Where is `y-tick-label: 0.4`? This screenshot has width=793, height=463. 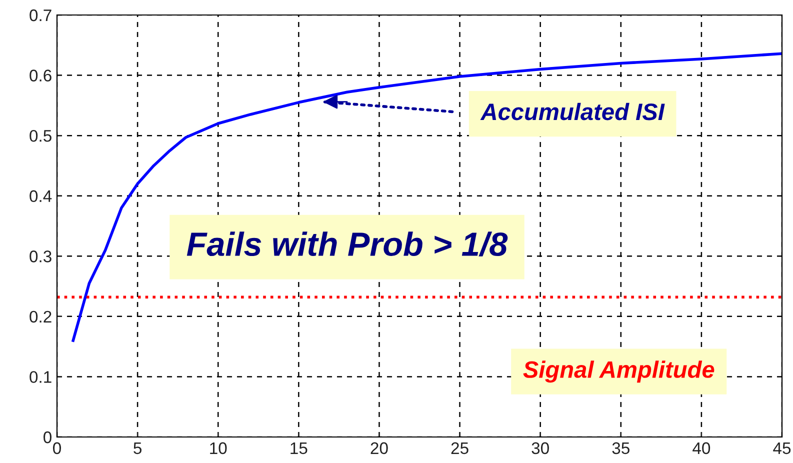 y-tick-label: 0.4 is located at coordinates (41, 196).